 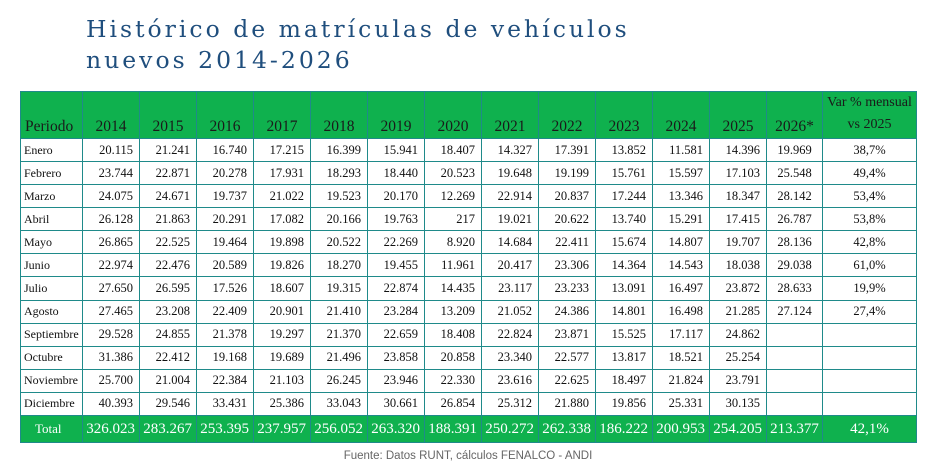 I want to click on table-cell: 22.409, so click(x=225, y=311).